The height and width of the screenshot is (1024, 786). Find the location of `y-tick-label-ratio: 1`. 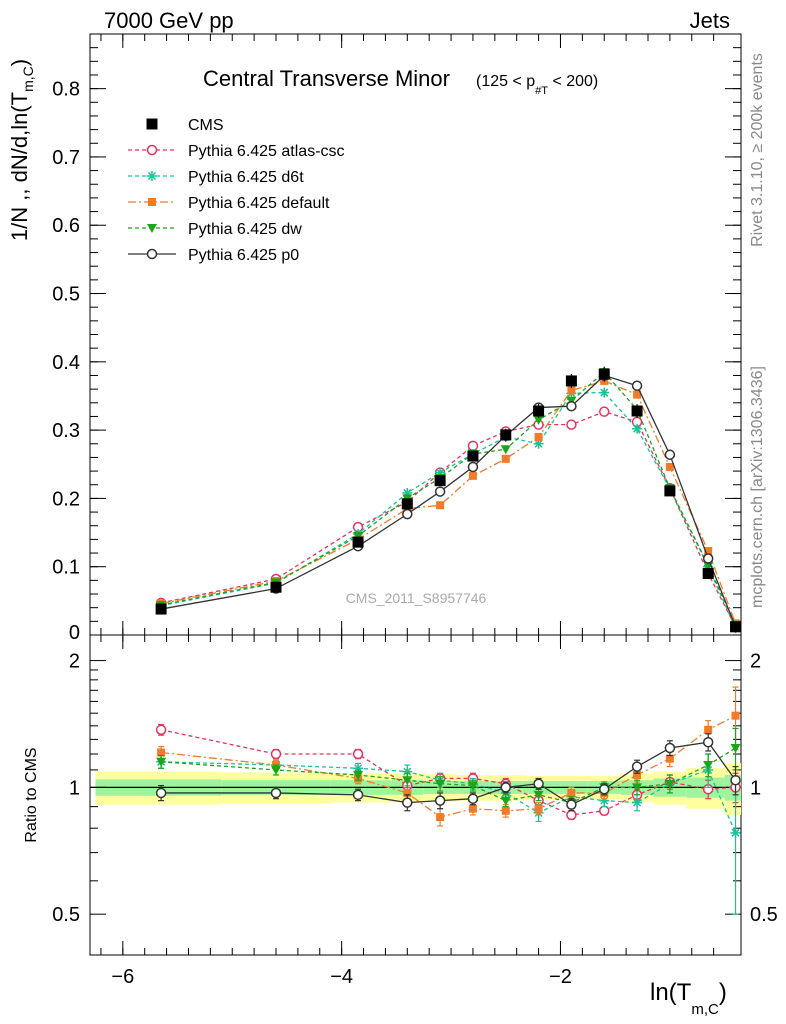

y-tick-label-ratio: 1 is located at coordinates (74, 788).